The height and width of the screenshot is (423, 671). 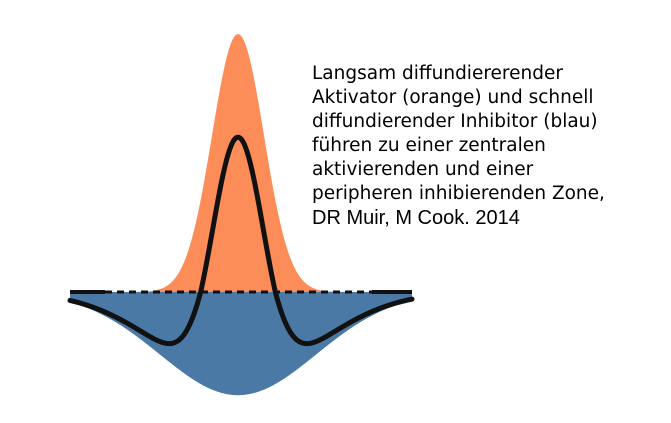 What do you see at coordinates (453, 97) in the screenshot?
I see `caption-line: Aktivator (orange) und schnell` at bounding box center [453, 97].